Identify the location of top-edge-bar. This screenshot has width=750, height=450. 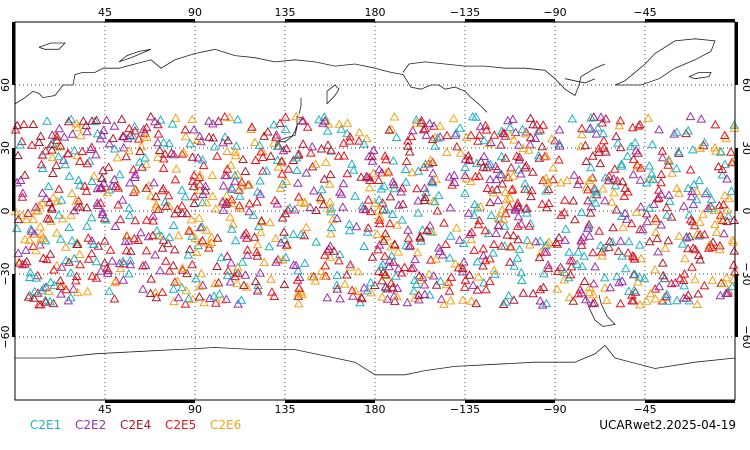
(510, 20).